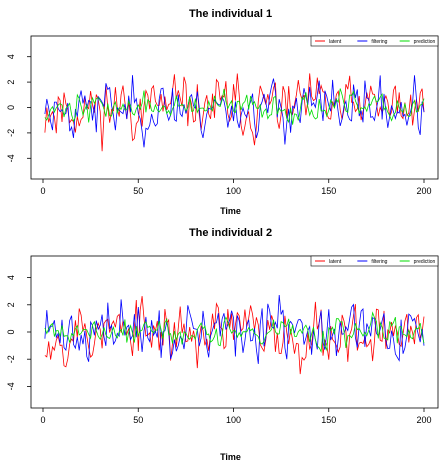  I want to click on series-line-latent, so click(234, 112).